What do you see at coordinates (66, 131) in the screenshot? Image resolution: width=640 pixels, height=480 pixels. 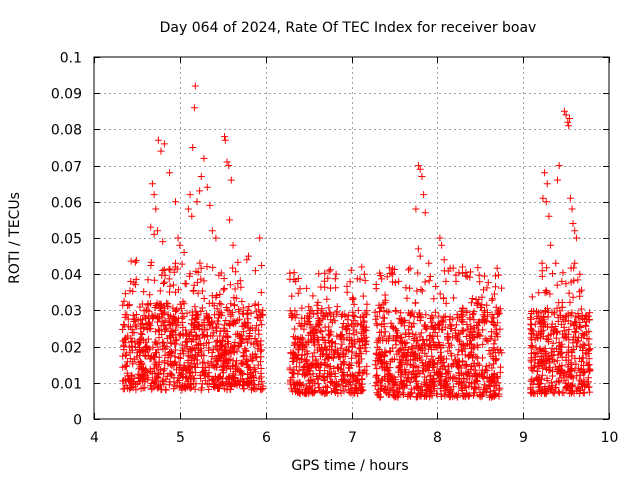 I see `y-tick-label: 0.08` at bounding box center [66, 131].